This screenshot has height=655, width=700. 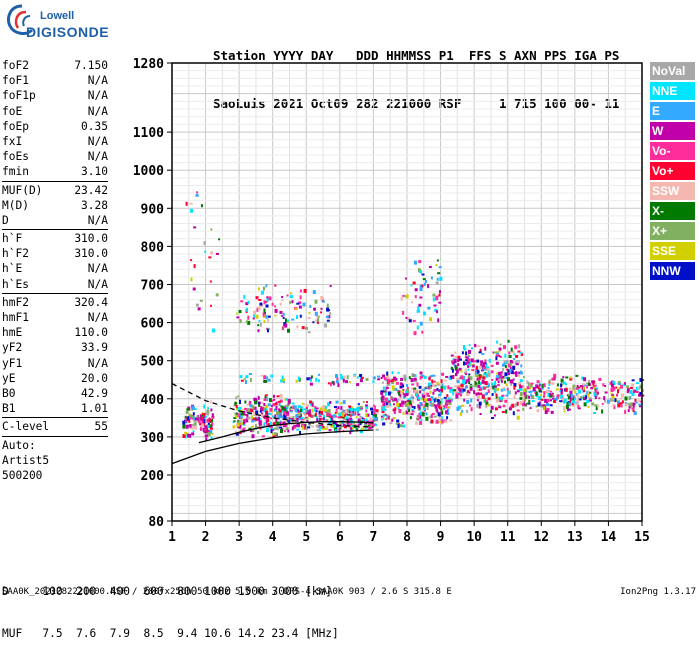 I want to click on param-label: M(D), so click(x=15, y=205).